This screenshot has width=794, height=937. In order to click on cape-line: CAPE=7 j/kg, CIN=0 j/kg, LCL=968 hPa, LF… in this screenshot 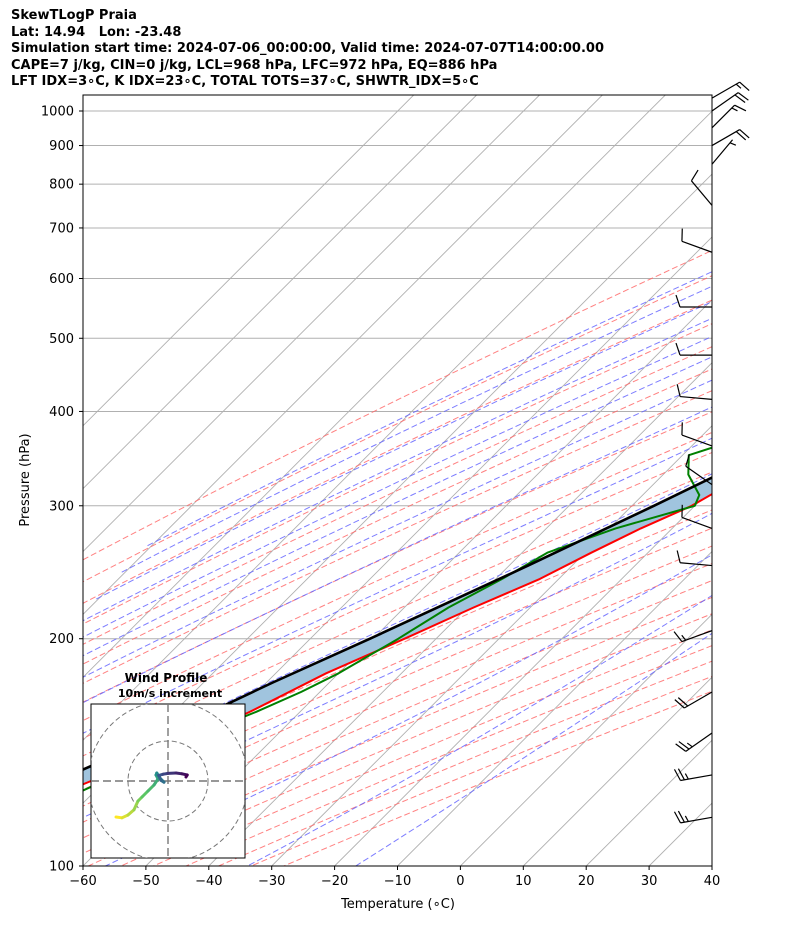, I will do `click(254, 65)`.